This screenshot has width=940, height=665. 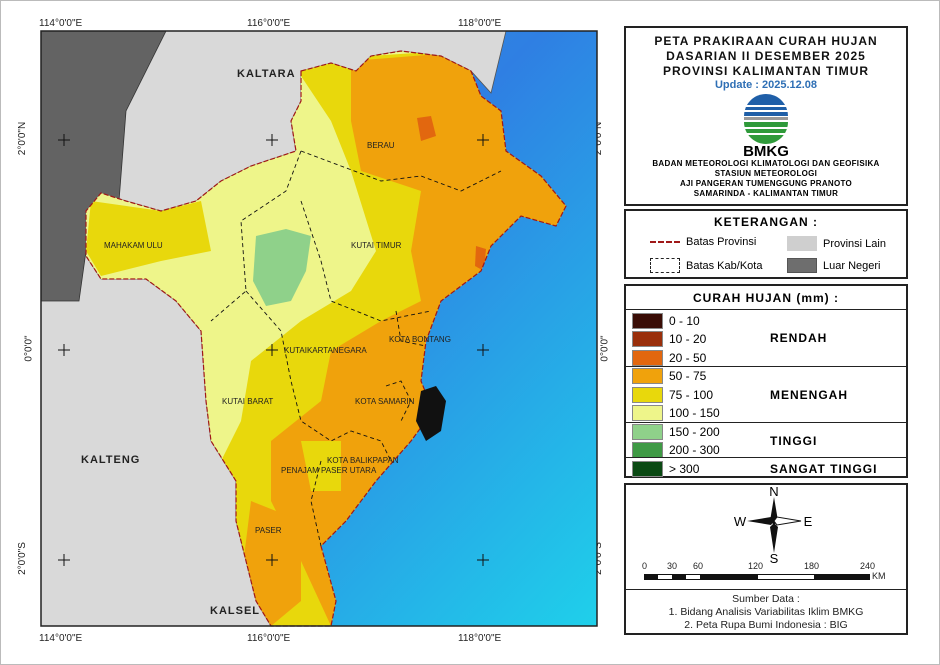 I want to click on scale-tick: 30, so click(x=672, y=566).